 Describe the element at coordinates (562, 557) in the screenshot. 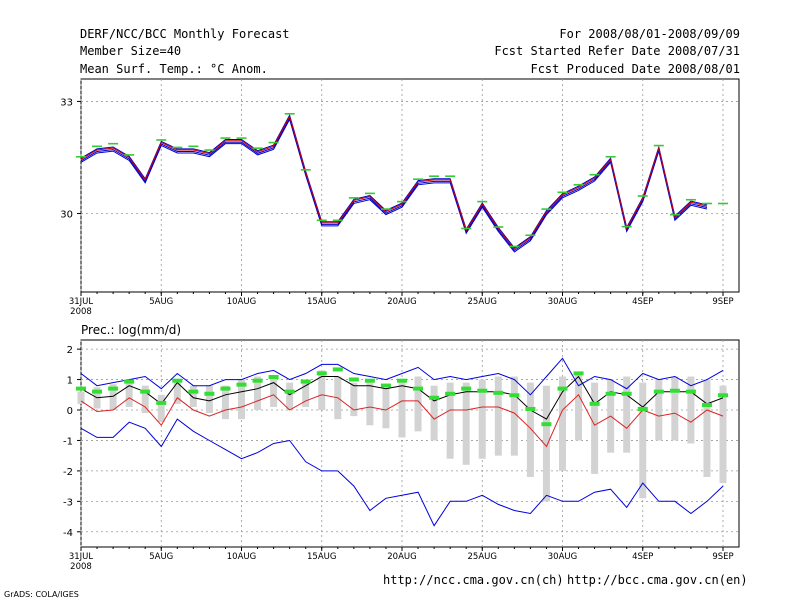

I see `prec-x-tick-label: 30AUG` at that location.